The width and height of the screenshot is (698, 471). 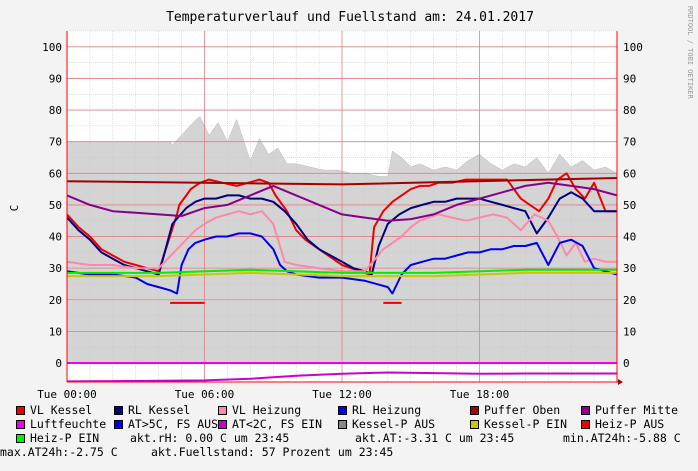 What do you see at coordinates (61, 410) in the screenshot?
I see `legend-label: VL Kessel` at bounding box center [61, 410].